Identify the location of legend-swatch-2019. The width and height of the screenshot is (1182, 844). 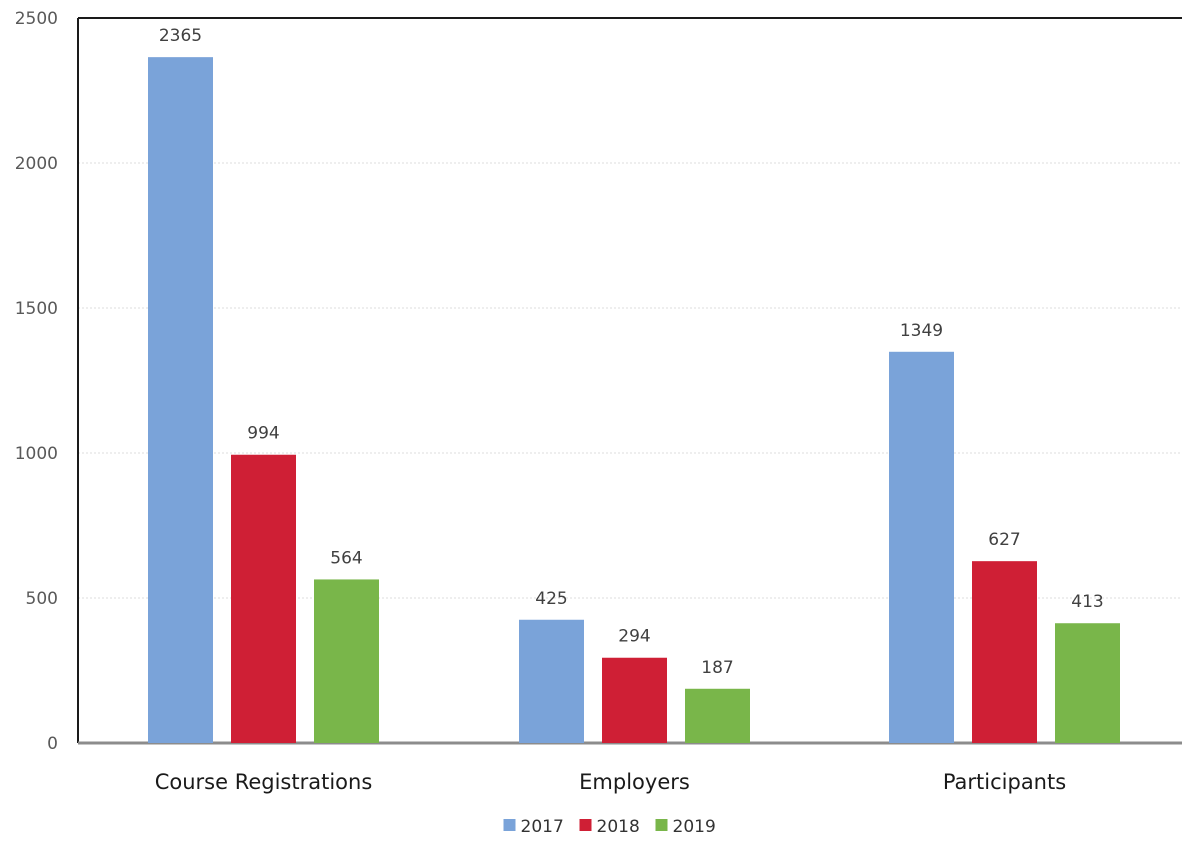
(661, 825).